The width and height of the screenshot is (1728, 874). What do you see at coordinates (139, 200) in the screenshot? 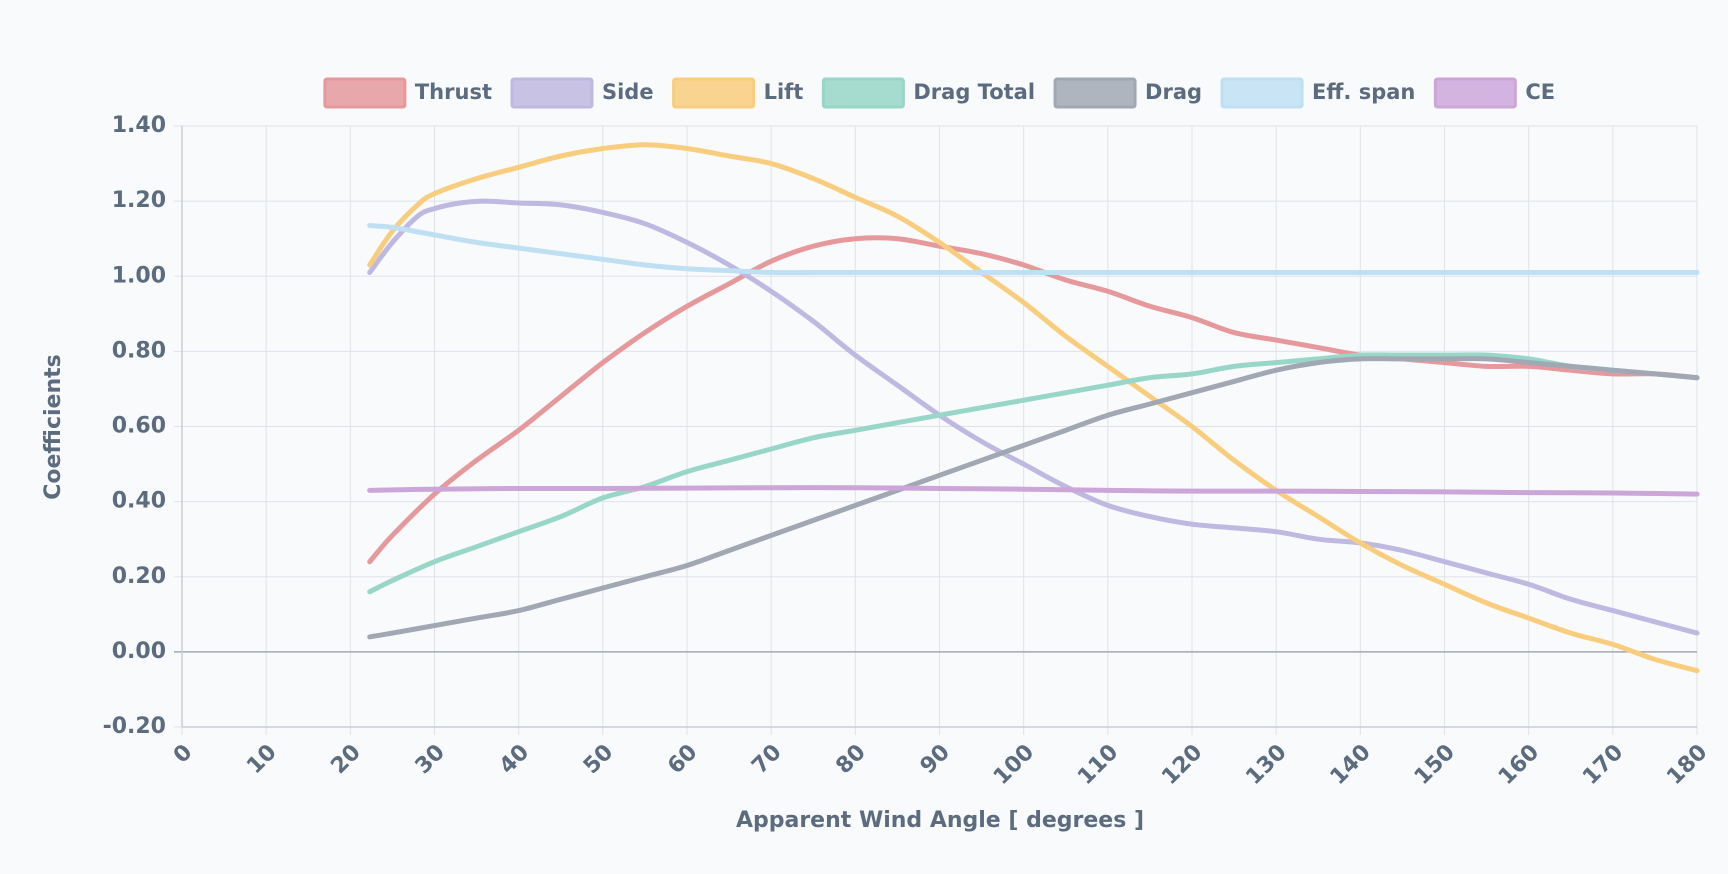
I see `y-tick-label: 1.20` at bounding box center [139, 200].